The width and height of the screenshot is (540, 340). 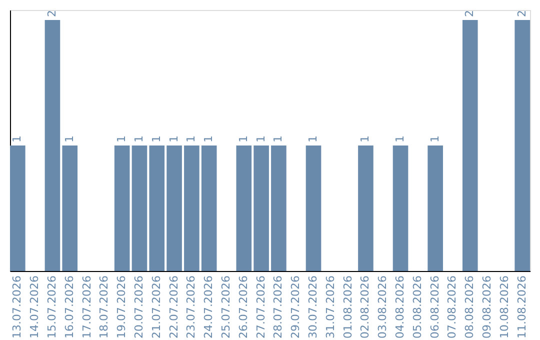 I want to click on x-tick-label: 21.07.2026, so click(x=156, y=307).